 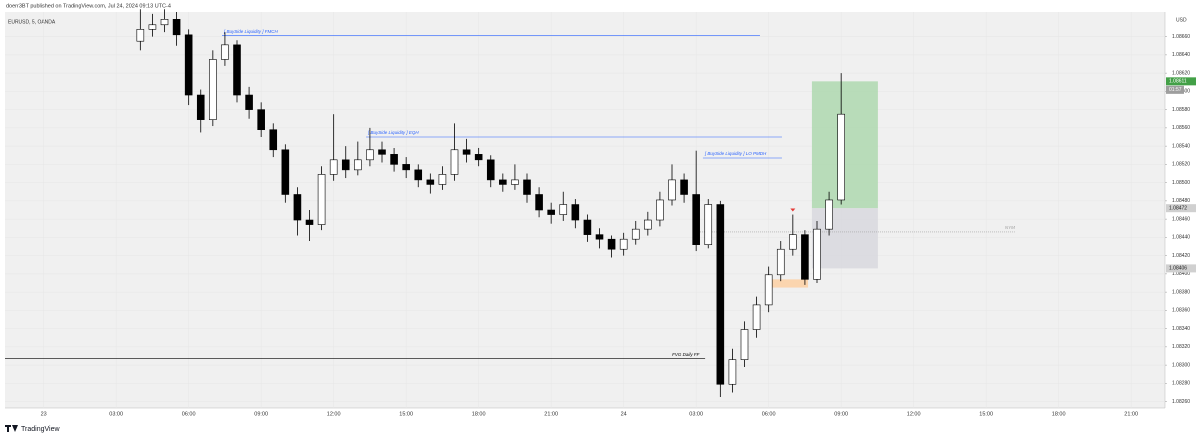 What do you see at coordinates (479, 414) in the screenshot?
I see `x-tick-label: 18:00` at bounding box center [479, 414].